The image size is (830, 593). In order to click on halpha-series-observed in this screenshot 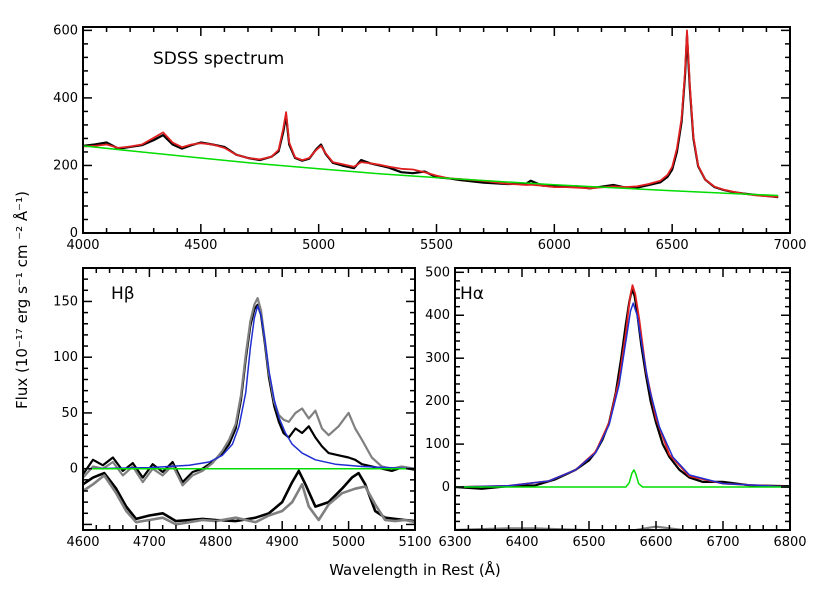, I will do `click(622, 389)`.